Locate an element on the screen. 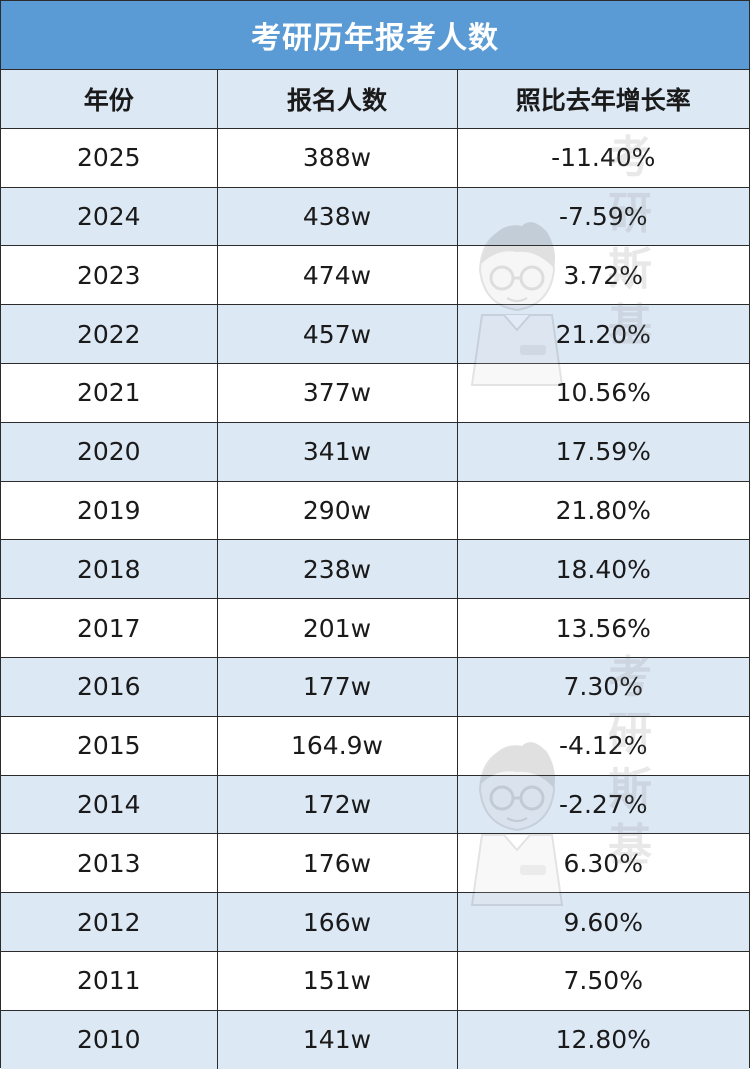 The image size is (750, 1069). table-row: 2025 388w -11.40% is located at coordinates (375, 157).